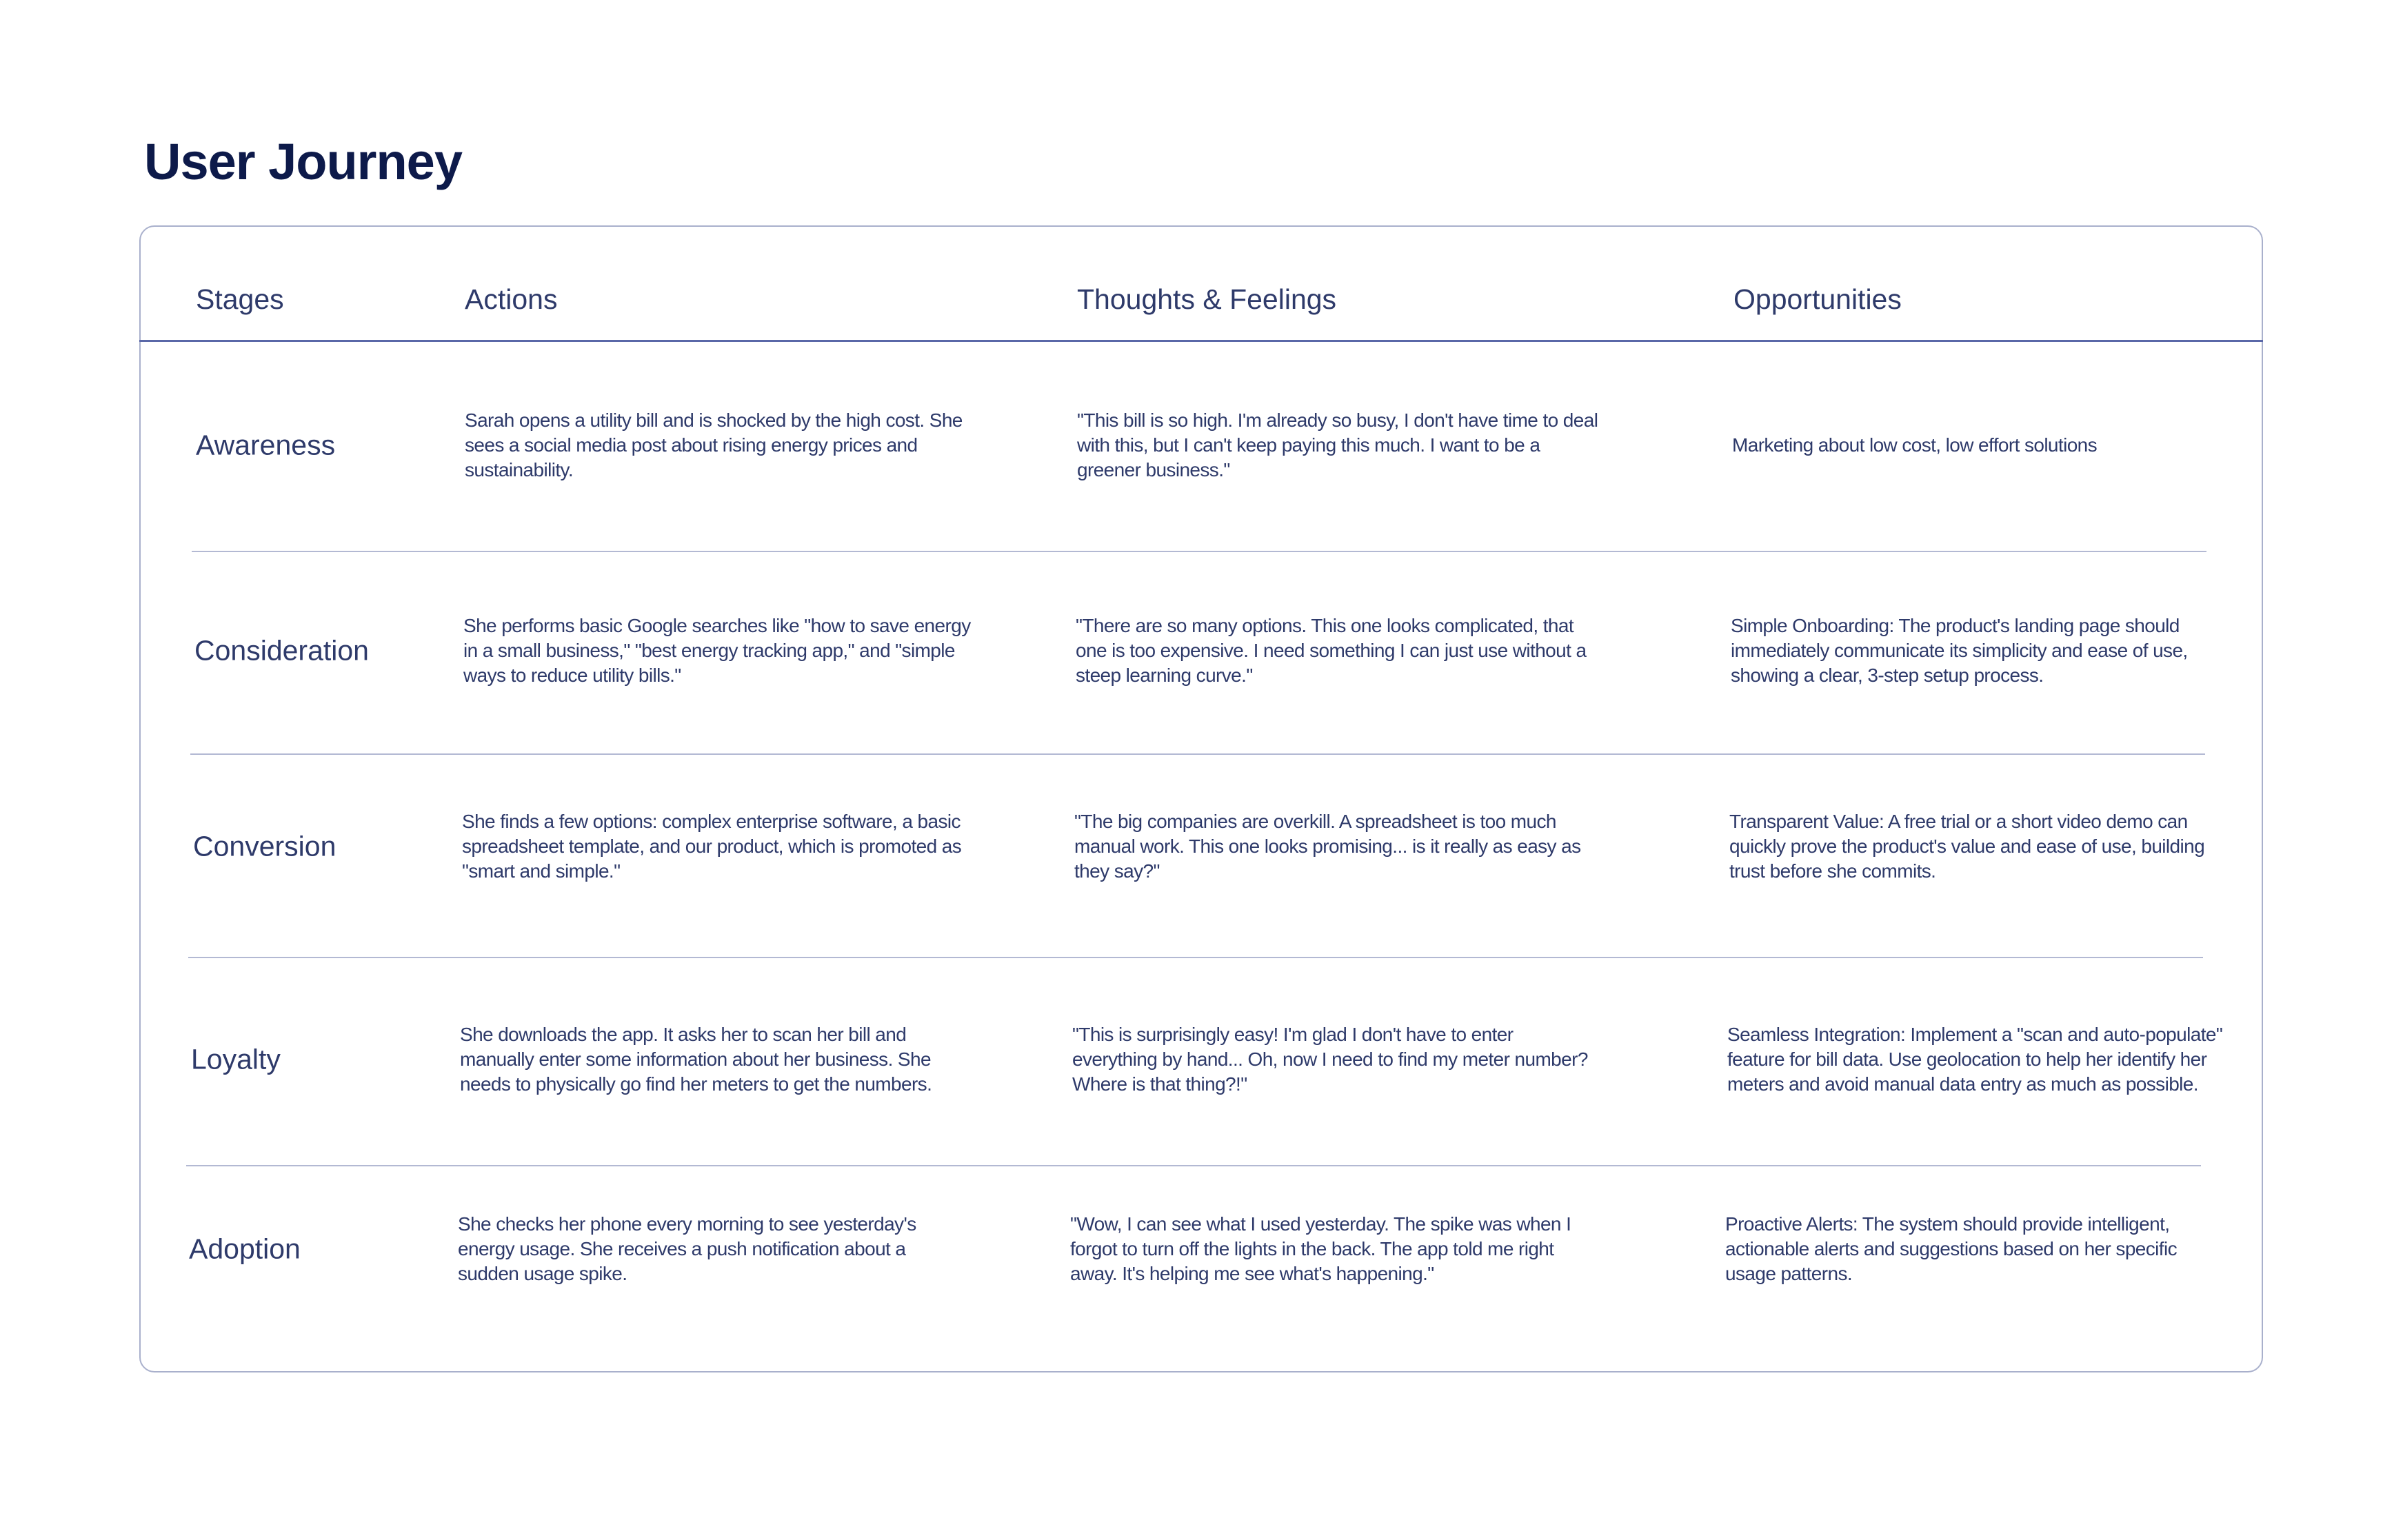  Describe the element at coordinates (266, 445) in the screenshot. I see `stage-label: Awareness` at that location.